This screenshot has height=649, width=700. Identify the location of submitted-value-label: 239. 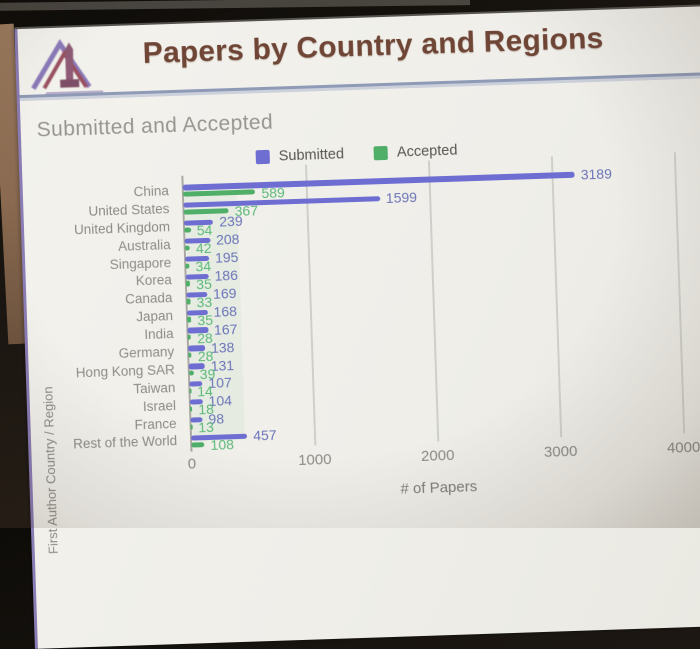
(231, 221).